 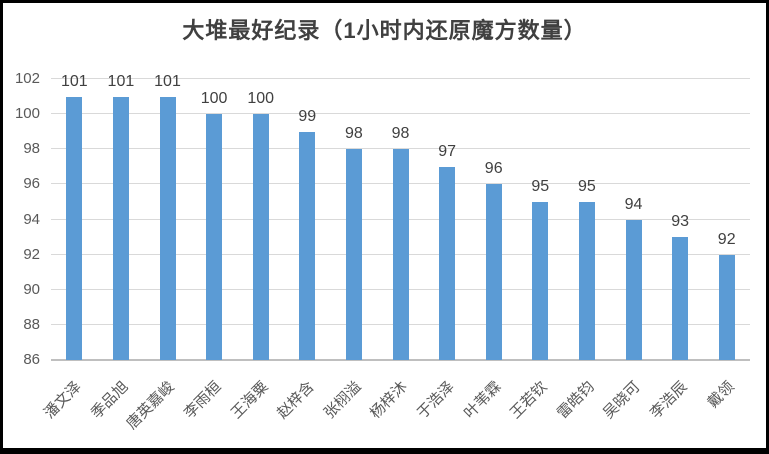 I want to click on x-category-label: 李浩辰, so click(x=668, y=400).